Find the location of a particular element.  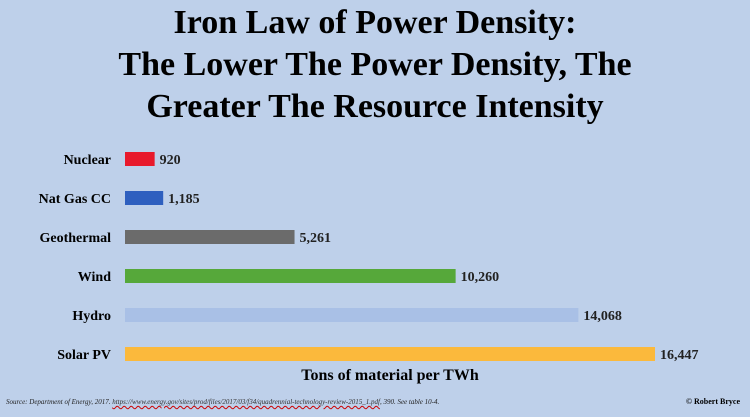

value-label-nat-gas-cc: 1,185 is located at coordinates (184, 199).